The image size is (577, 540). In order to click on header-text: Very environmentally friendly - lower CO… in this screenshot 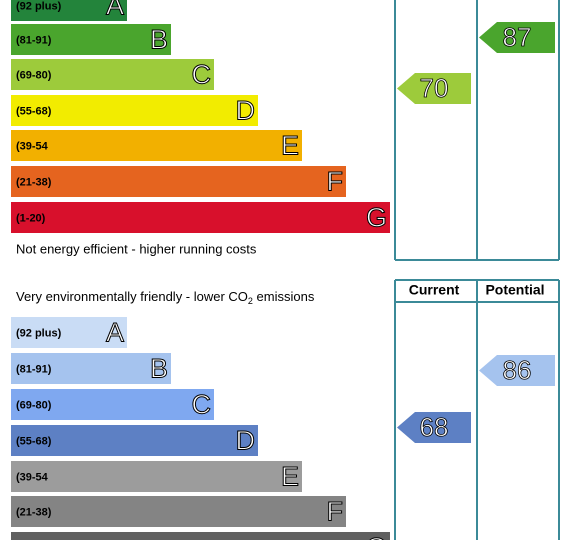, I will do `click(165, 297)`.